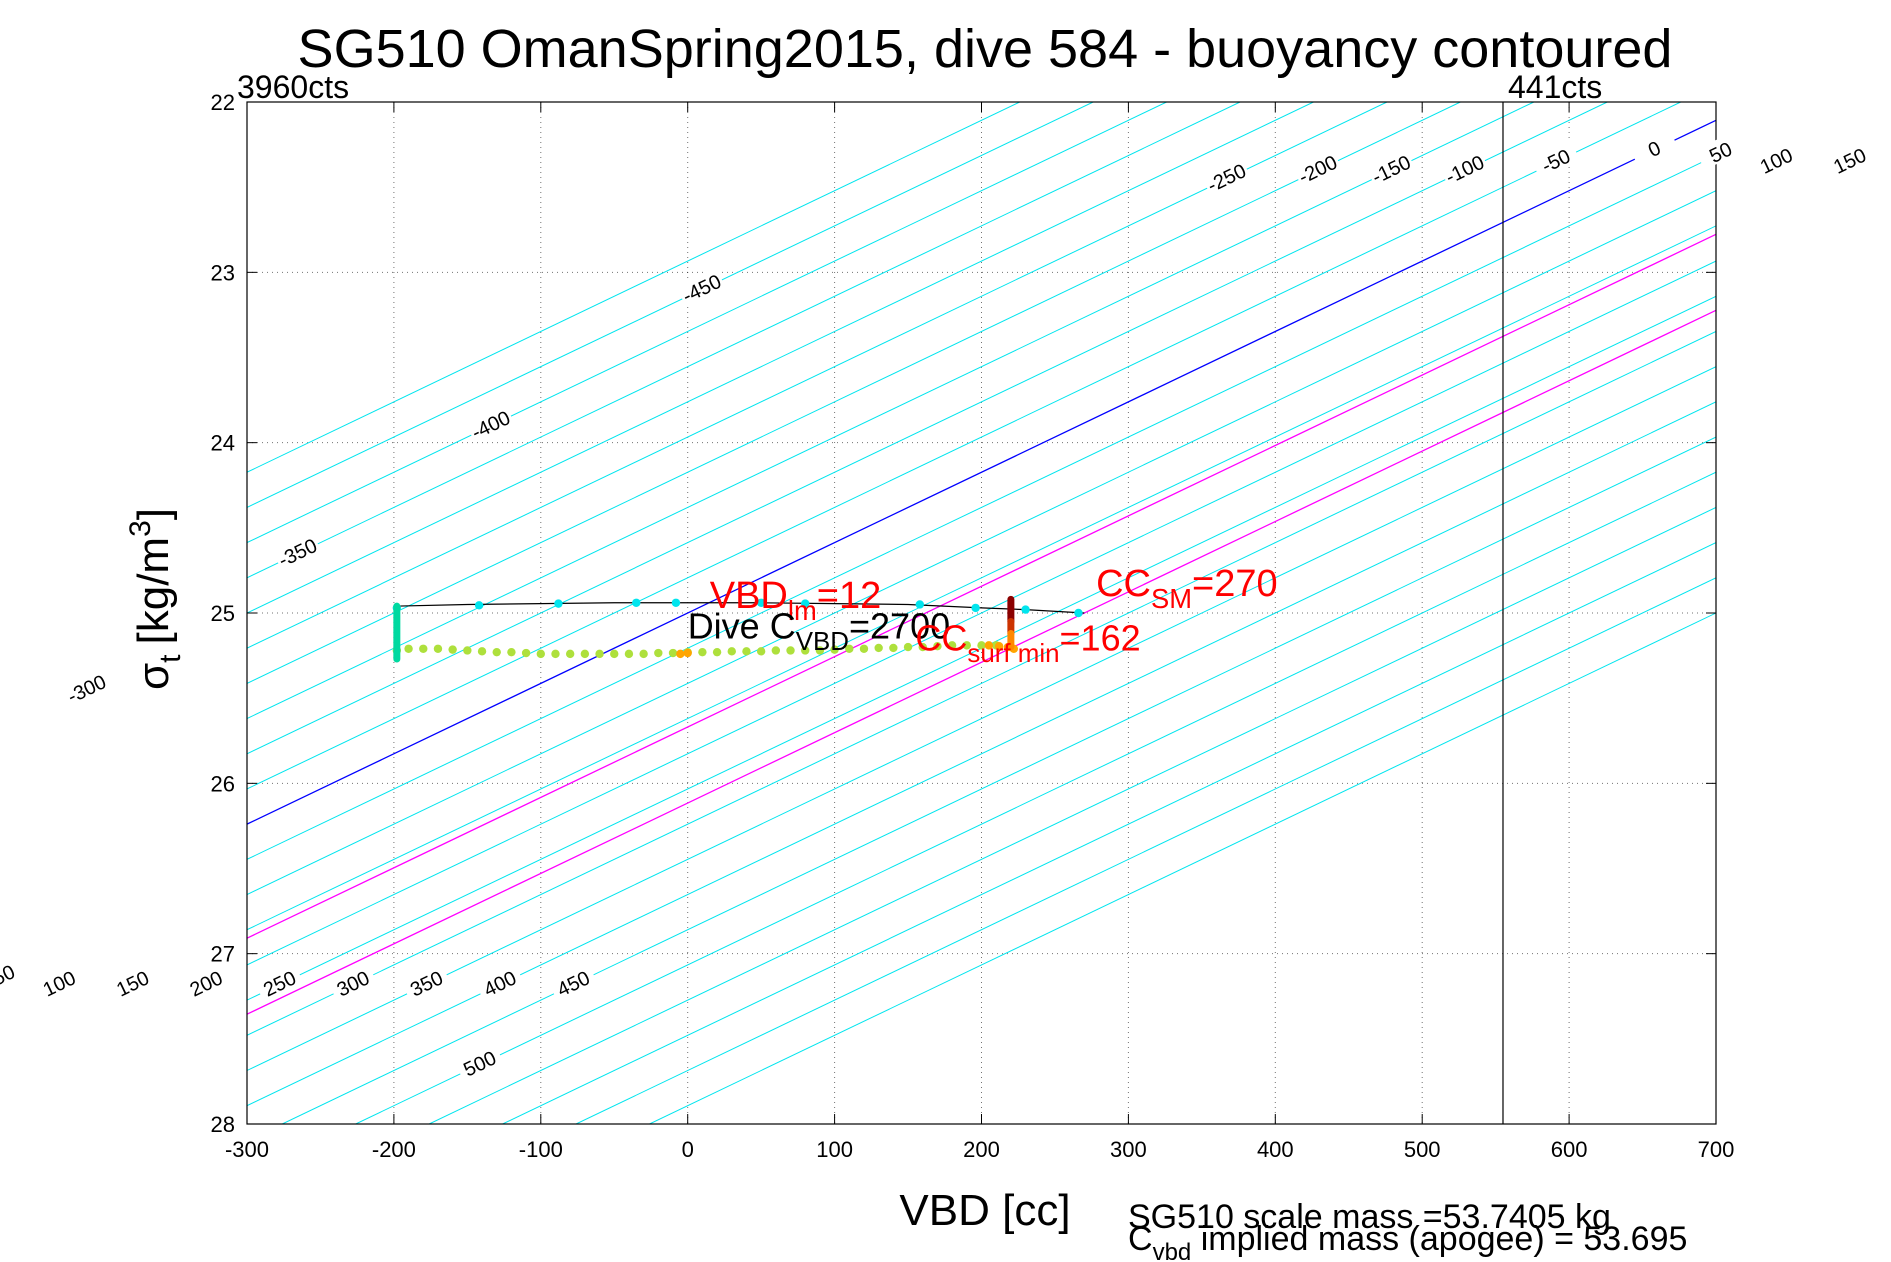 This screenshot has height=1262, width=1891. Describe the element at coordinates (247, 1149) in the screenshot. I see `x-tick-label: -300` at that location.